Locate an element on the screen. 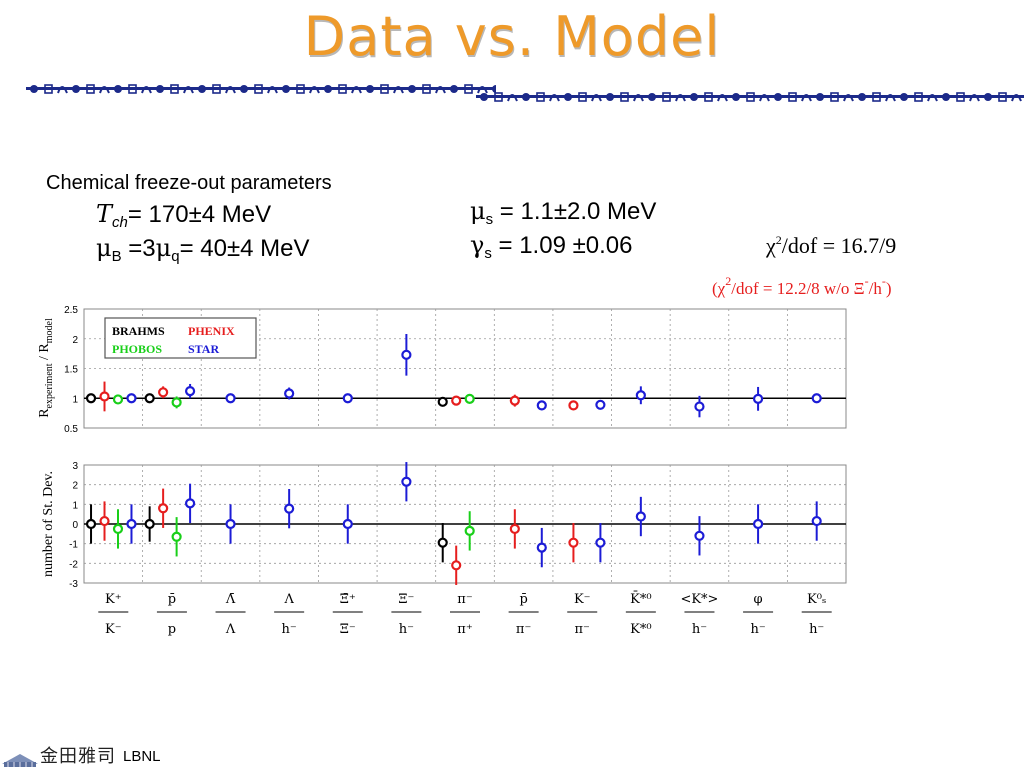  chi-symbol: χ is located at coordinates (771, 245).